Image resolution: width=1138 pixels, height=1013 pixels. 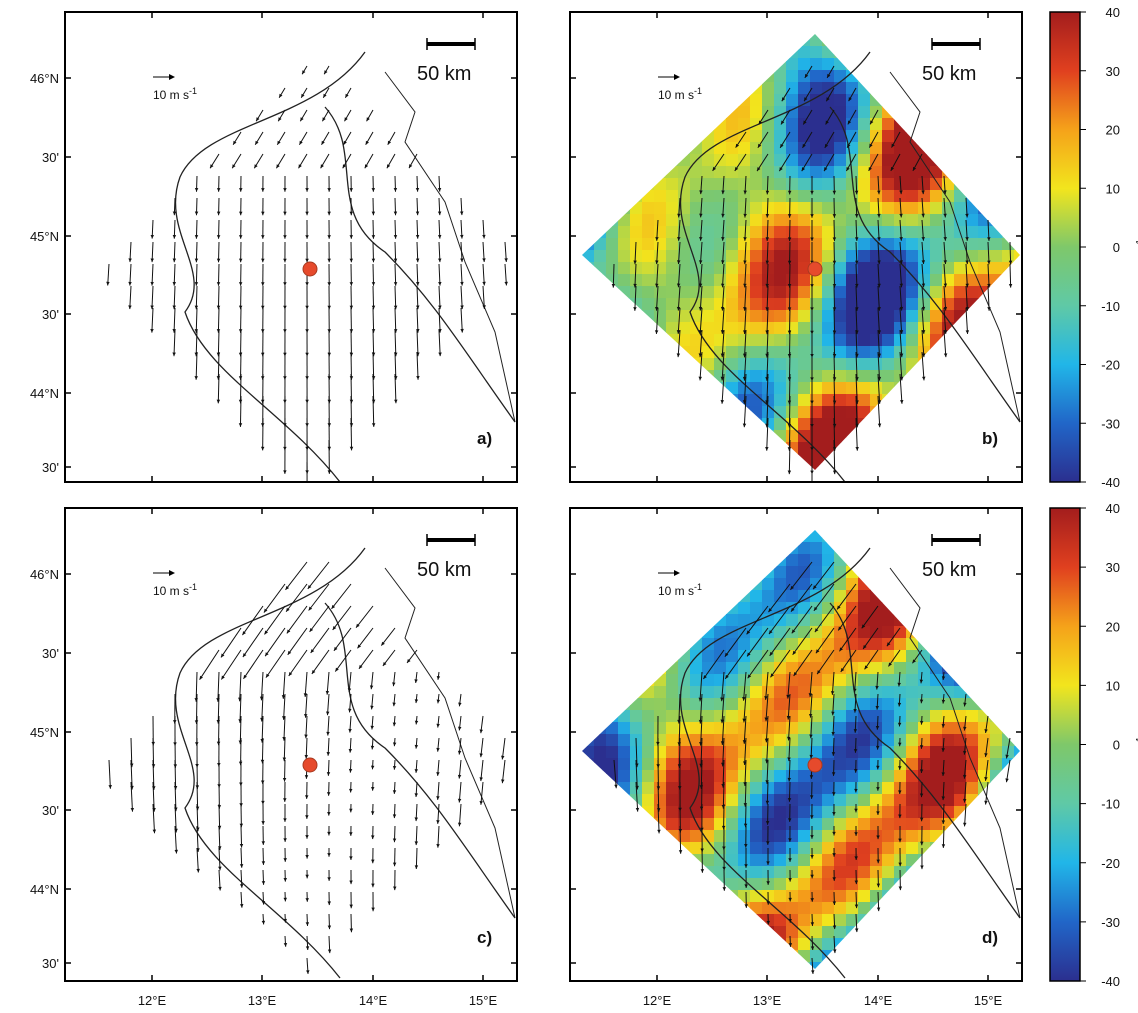 What do you see at coordinates (1110, 981) in the screenshot?
I see `colorbar-tick-label: -40` at bounding box center [1110, 981].